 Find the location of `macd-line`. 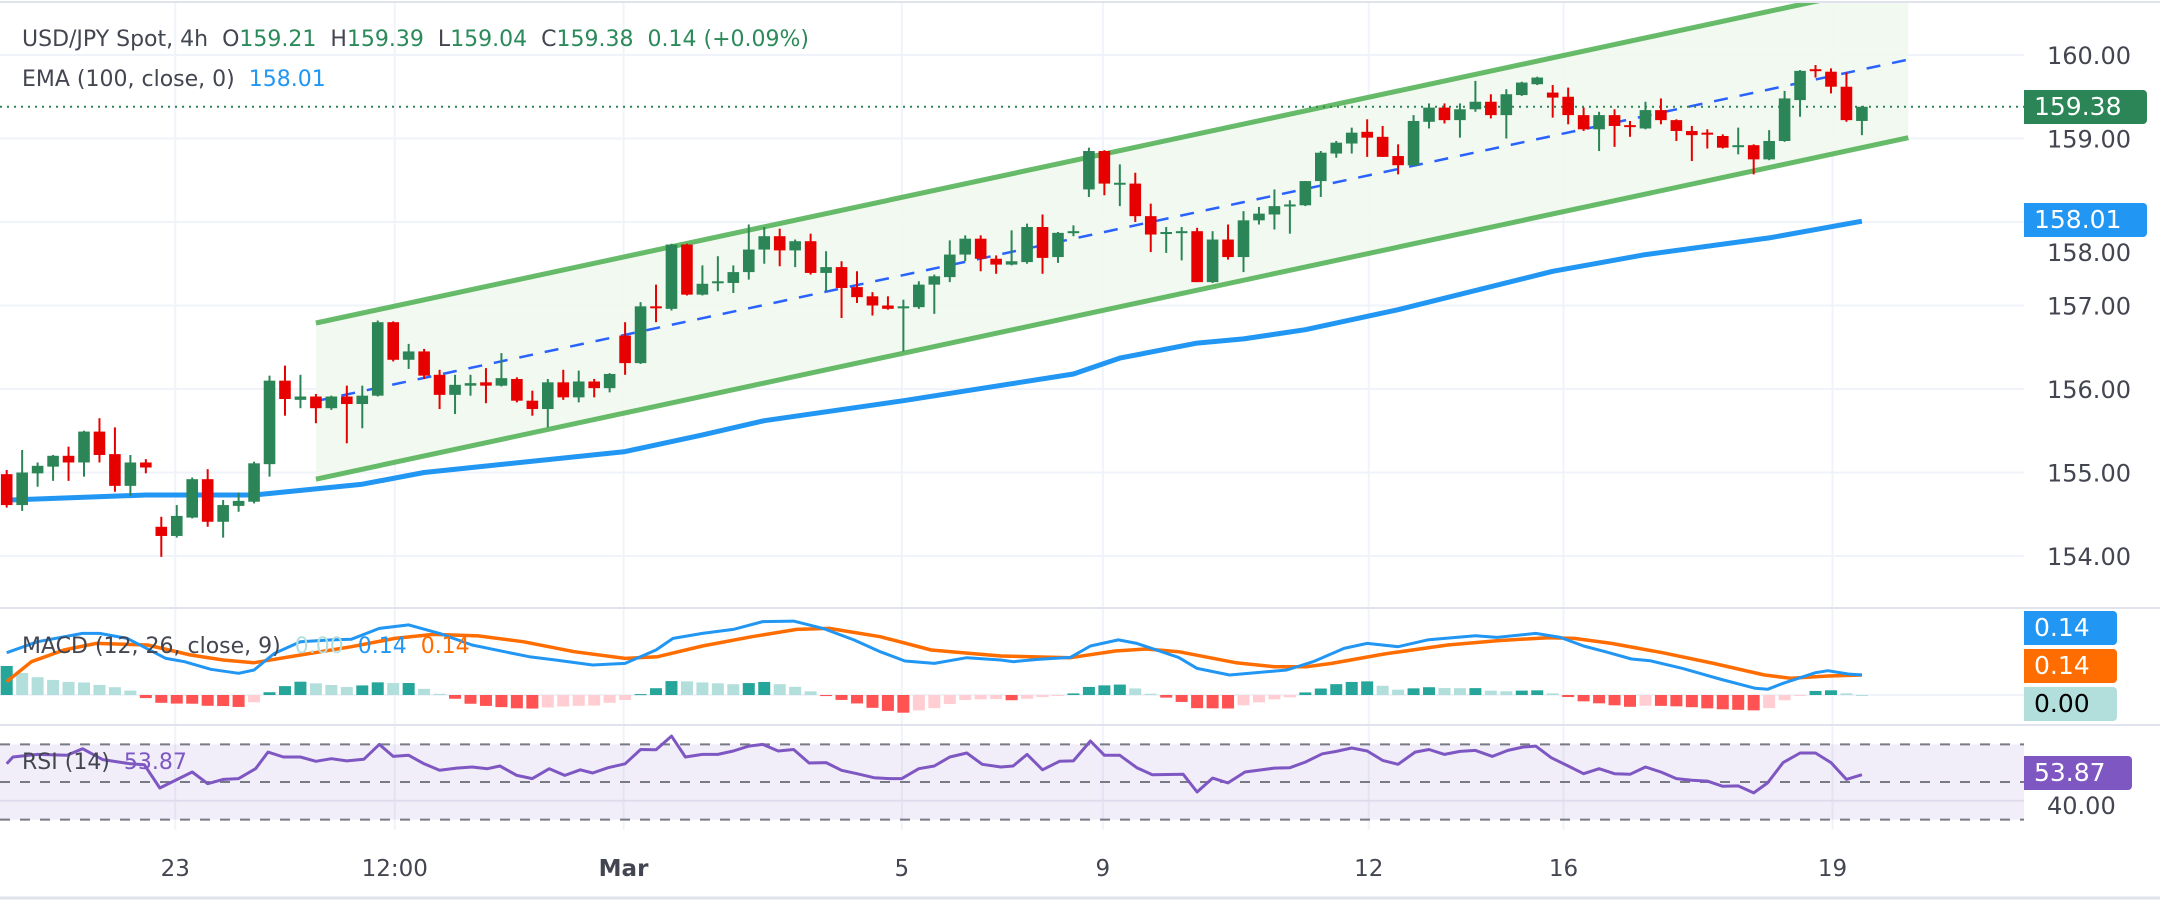

macd-line is located at coordinates (934, 655).